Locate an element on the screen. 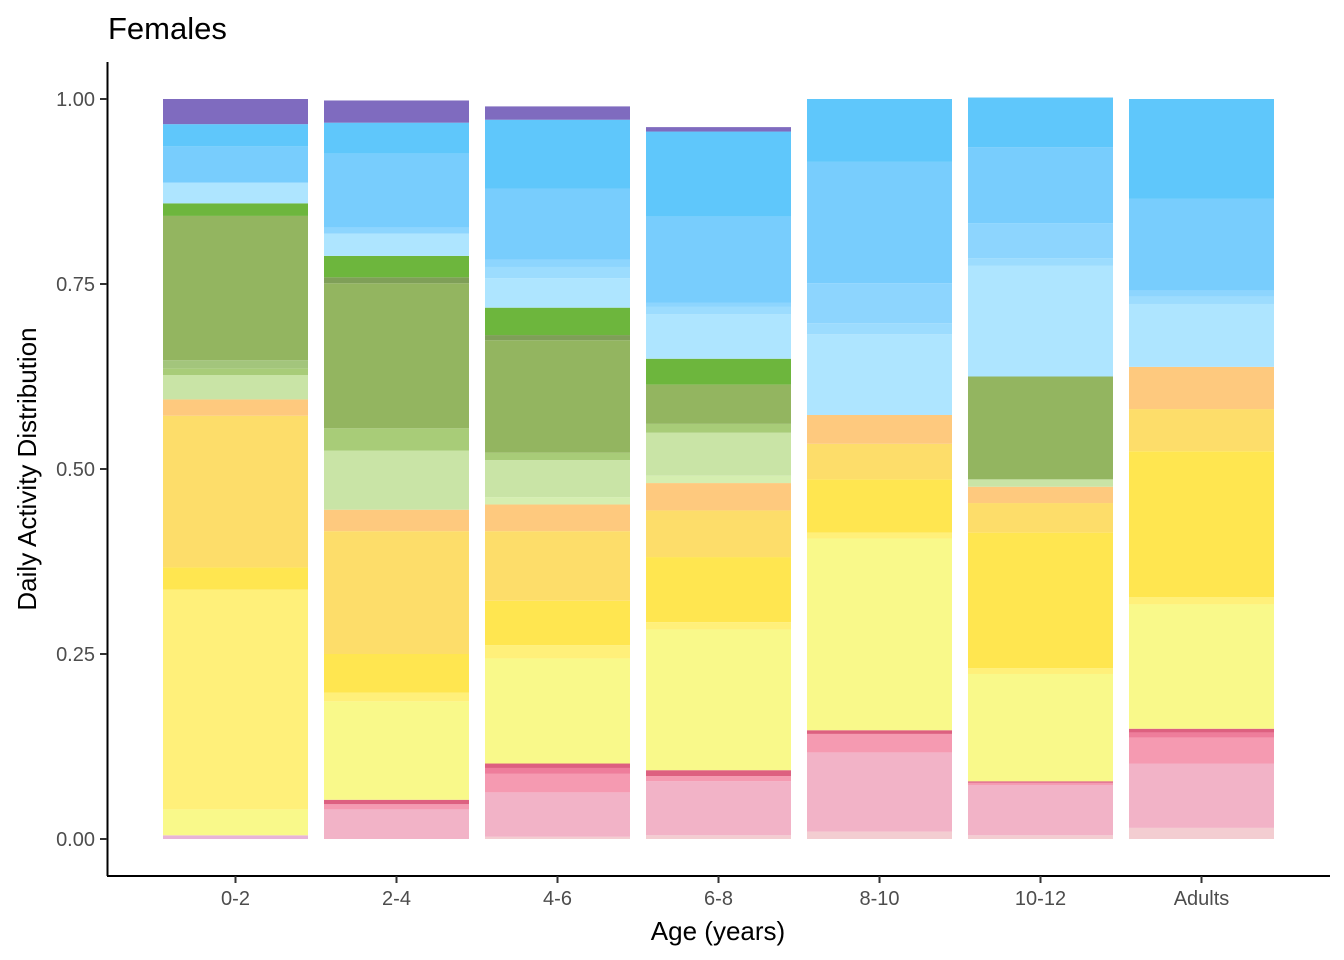 The height and width of the screenshot is (960, 1344). y-tick-label: 1.00 is located at coordinates (75, 100).